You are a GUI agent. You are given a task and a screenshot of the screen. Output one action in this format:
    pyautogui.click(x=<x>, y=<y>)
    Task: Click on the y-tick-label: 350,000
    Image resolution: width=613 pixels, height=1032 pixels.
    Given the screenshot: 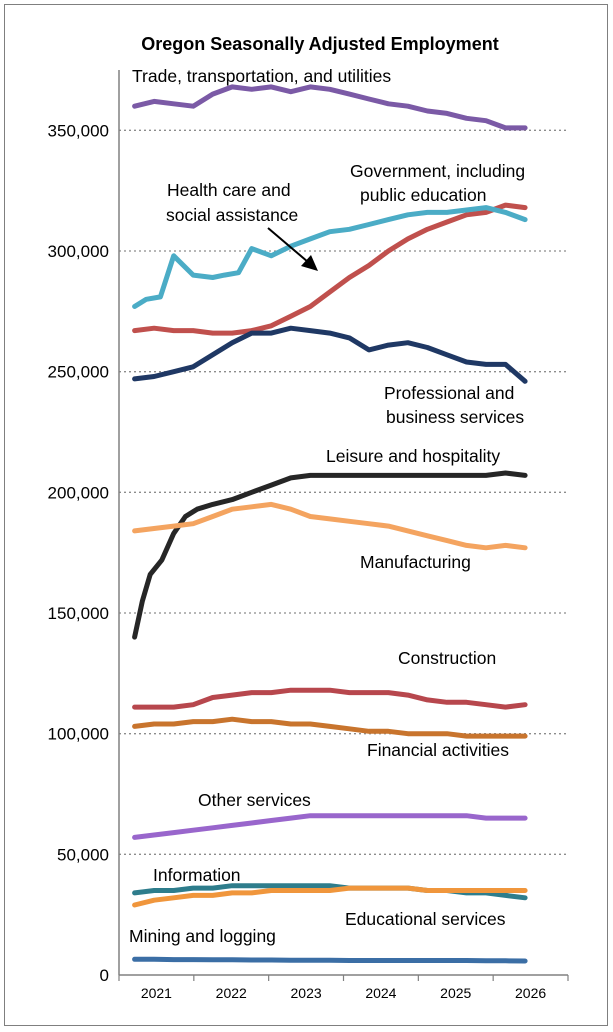 What is the action you would take?
    pyautogui.click(x=78, y=130)
    